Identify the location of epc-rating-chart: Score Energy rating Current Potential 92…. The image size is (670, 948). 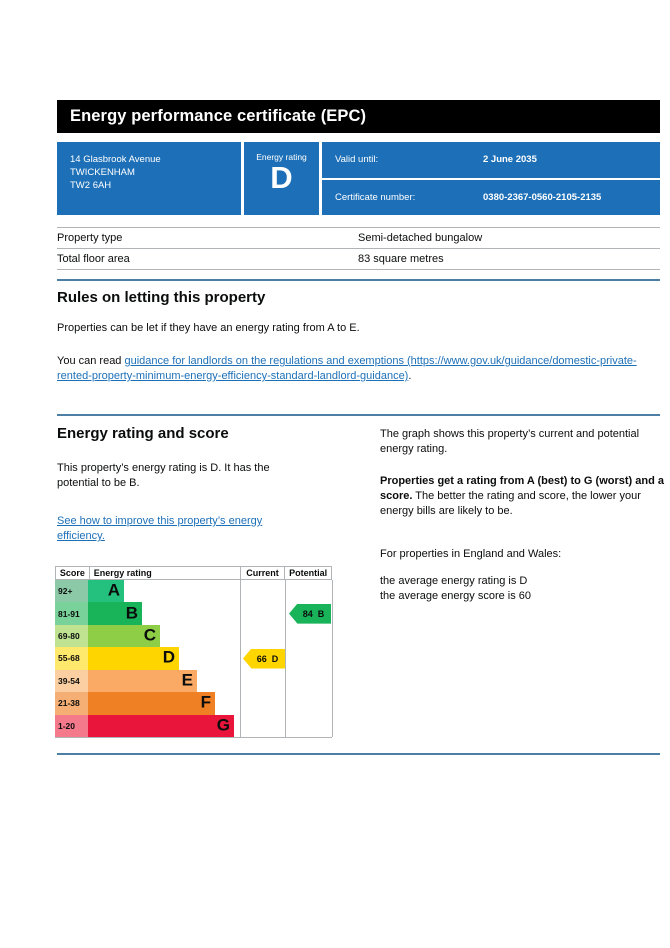
(194, 652).